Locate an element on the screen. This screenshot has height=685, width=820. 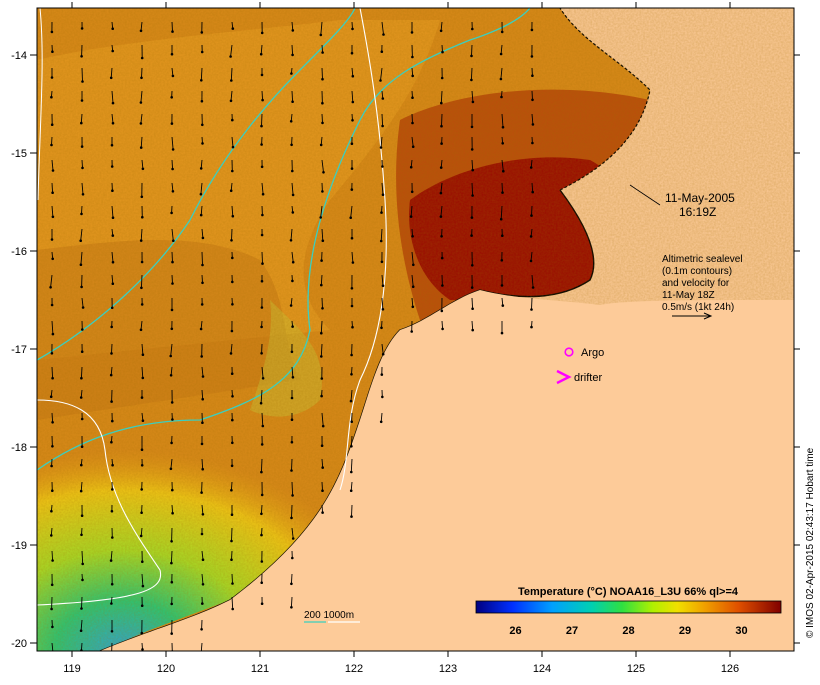
lat-label: -15 is located at coordinates (19, 154).